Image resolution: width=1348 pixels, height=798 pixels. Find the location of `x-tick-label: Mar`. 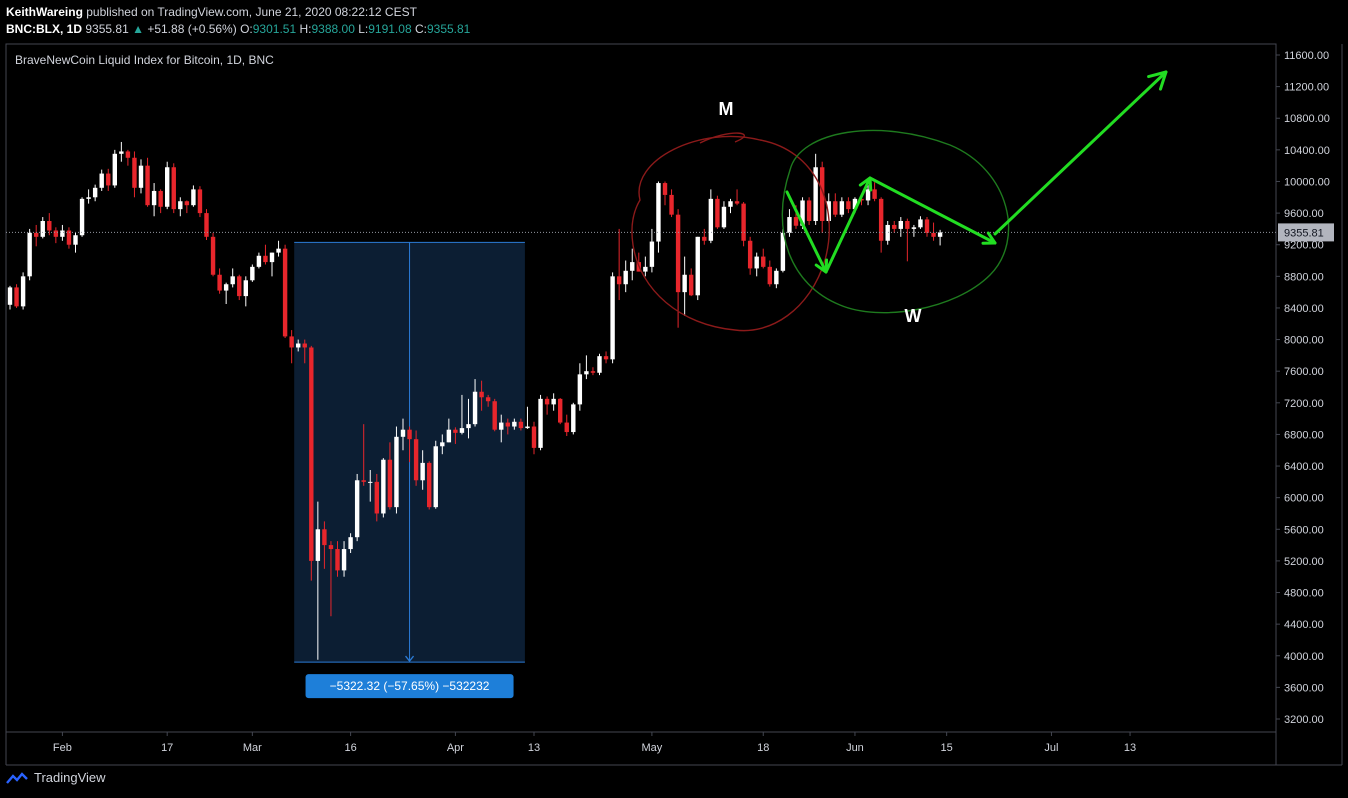

x-tick-label: Mar is located at coordinates (252, 748).